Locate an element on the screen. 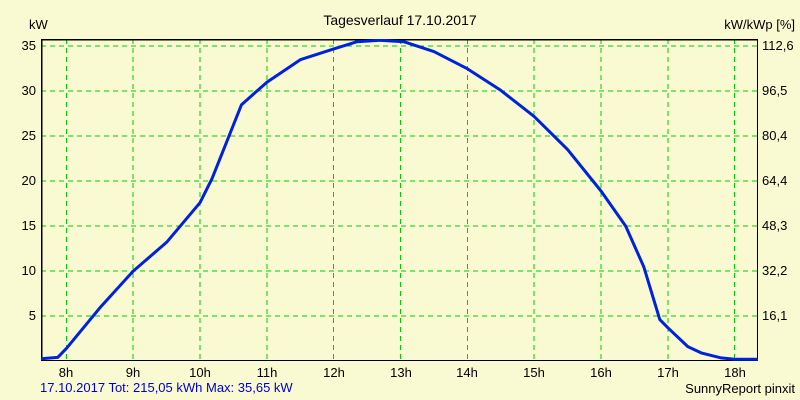 The height and width of the screenshot is (400, 800). left-axis-tick-label: 25 is located at coordinates (28, 135).